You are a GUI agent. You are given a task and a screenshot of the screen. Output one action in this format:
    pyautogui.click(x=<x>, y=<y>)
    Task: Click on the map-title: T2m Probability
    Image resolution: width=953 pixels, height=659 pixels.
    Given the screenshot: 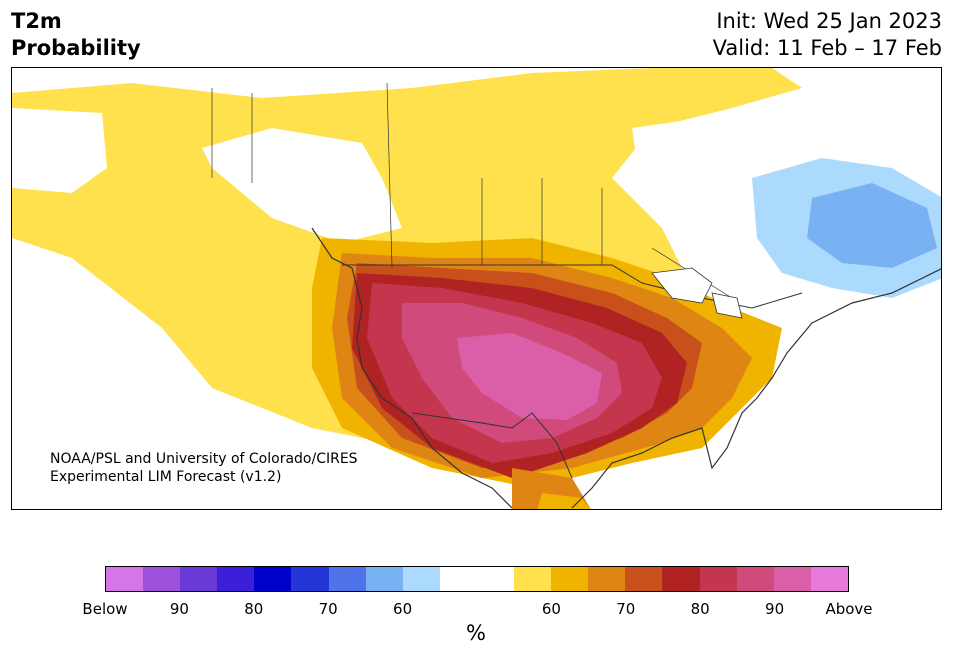 What is the action you would take?
    pyautogui.click(x=76, y=35)
    